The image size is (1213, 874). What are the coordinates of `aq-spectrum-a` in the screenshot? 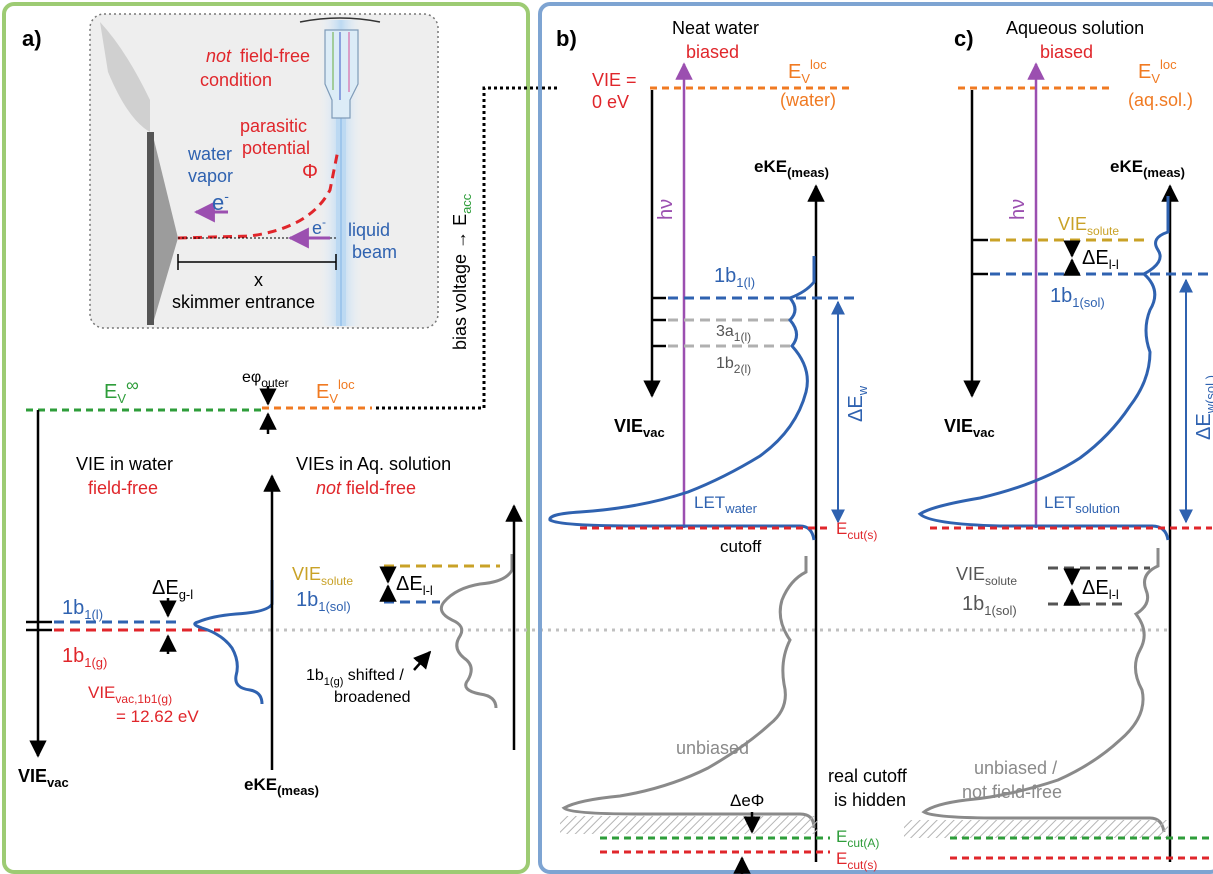 It's located at (476, 631).